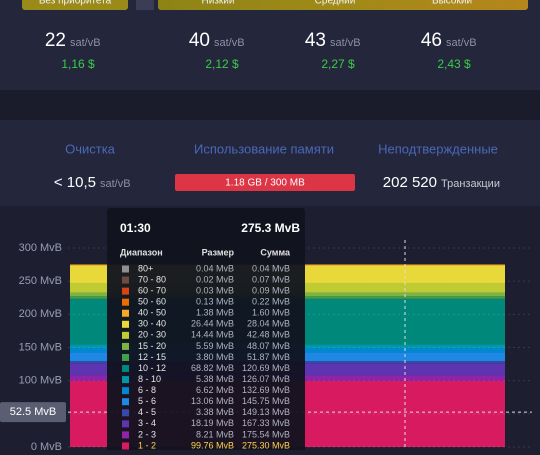  I want to click on range-label: 1 - 2, so click(147, 445).